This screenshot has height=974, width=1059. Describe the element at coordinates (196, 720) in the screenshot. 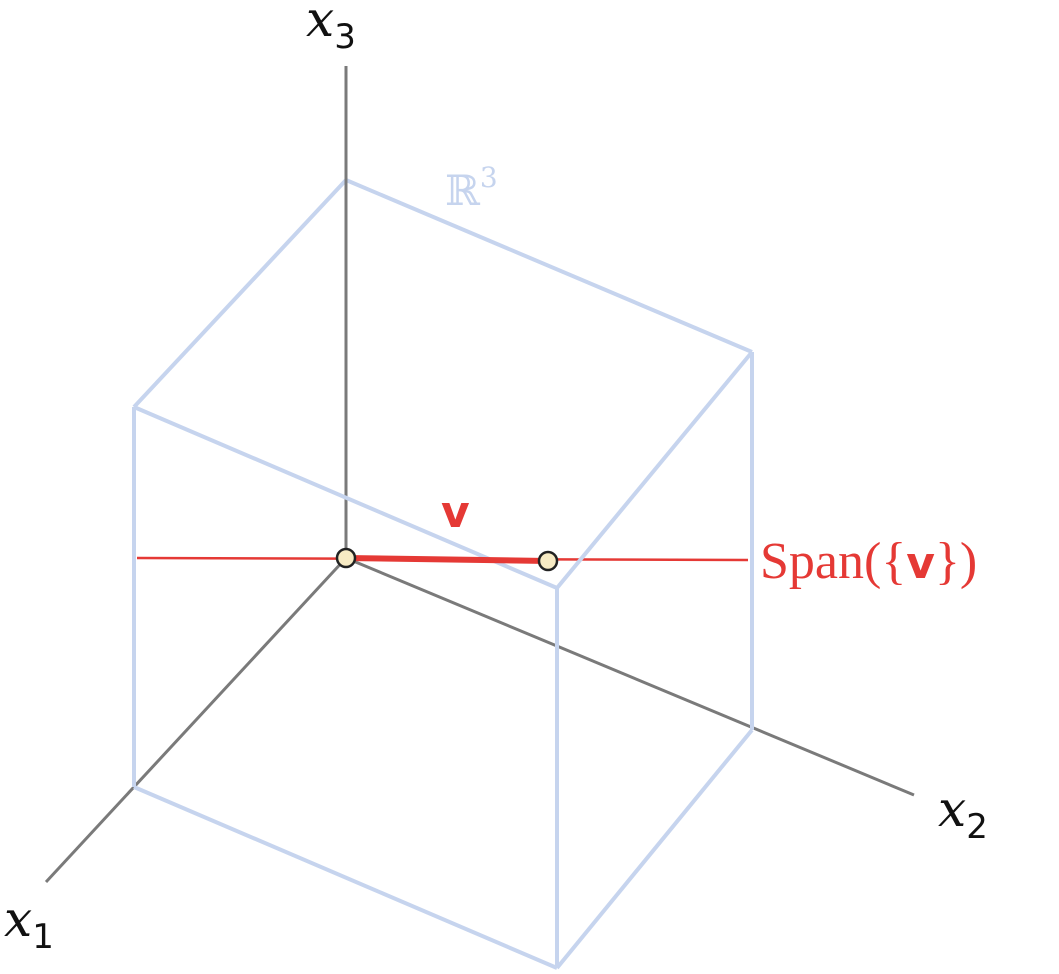

I see `x1-axis-line` at that location.